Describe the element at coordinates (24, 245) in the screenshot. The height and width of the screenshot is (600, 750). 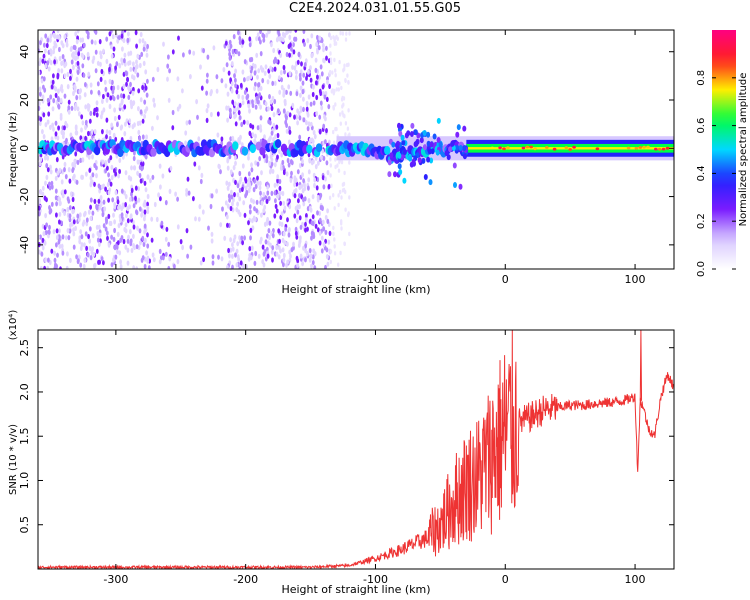
I see `y-tick-label: -40` at that location.